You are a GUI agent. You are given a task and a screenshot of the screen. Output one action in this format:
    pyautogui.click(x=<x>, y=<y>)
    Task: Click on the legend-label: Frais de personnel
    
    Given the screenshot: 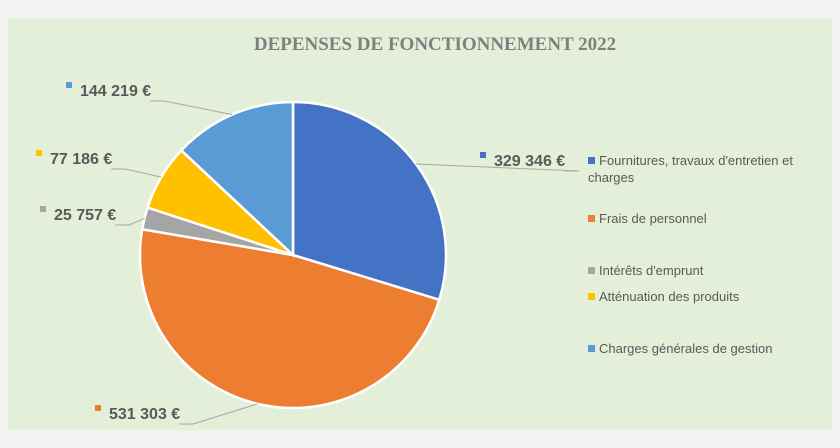 What is the action you would take?
    pyautogui.click(x=653, y=218)
    